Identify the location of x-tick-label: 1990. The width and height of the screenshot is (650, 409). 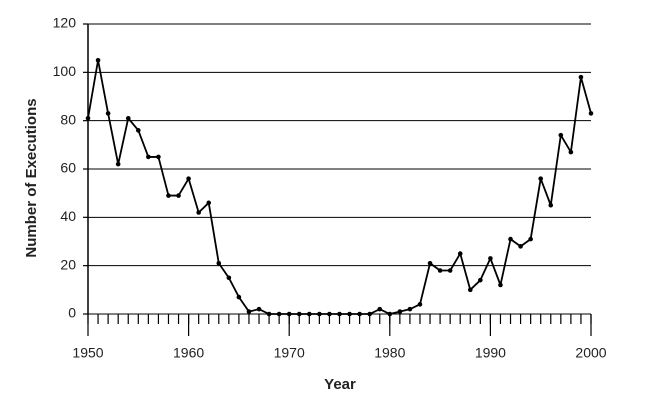
(490, 353).